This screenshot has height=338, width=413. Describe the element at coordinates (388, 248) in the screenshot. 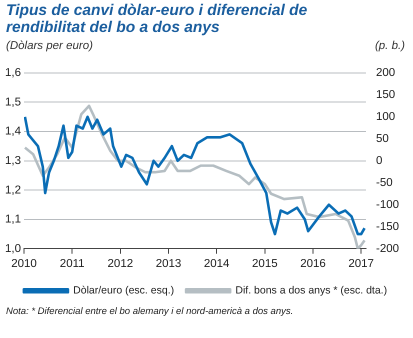

I see `y2-tick-label: -200` at that location.